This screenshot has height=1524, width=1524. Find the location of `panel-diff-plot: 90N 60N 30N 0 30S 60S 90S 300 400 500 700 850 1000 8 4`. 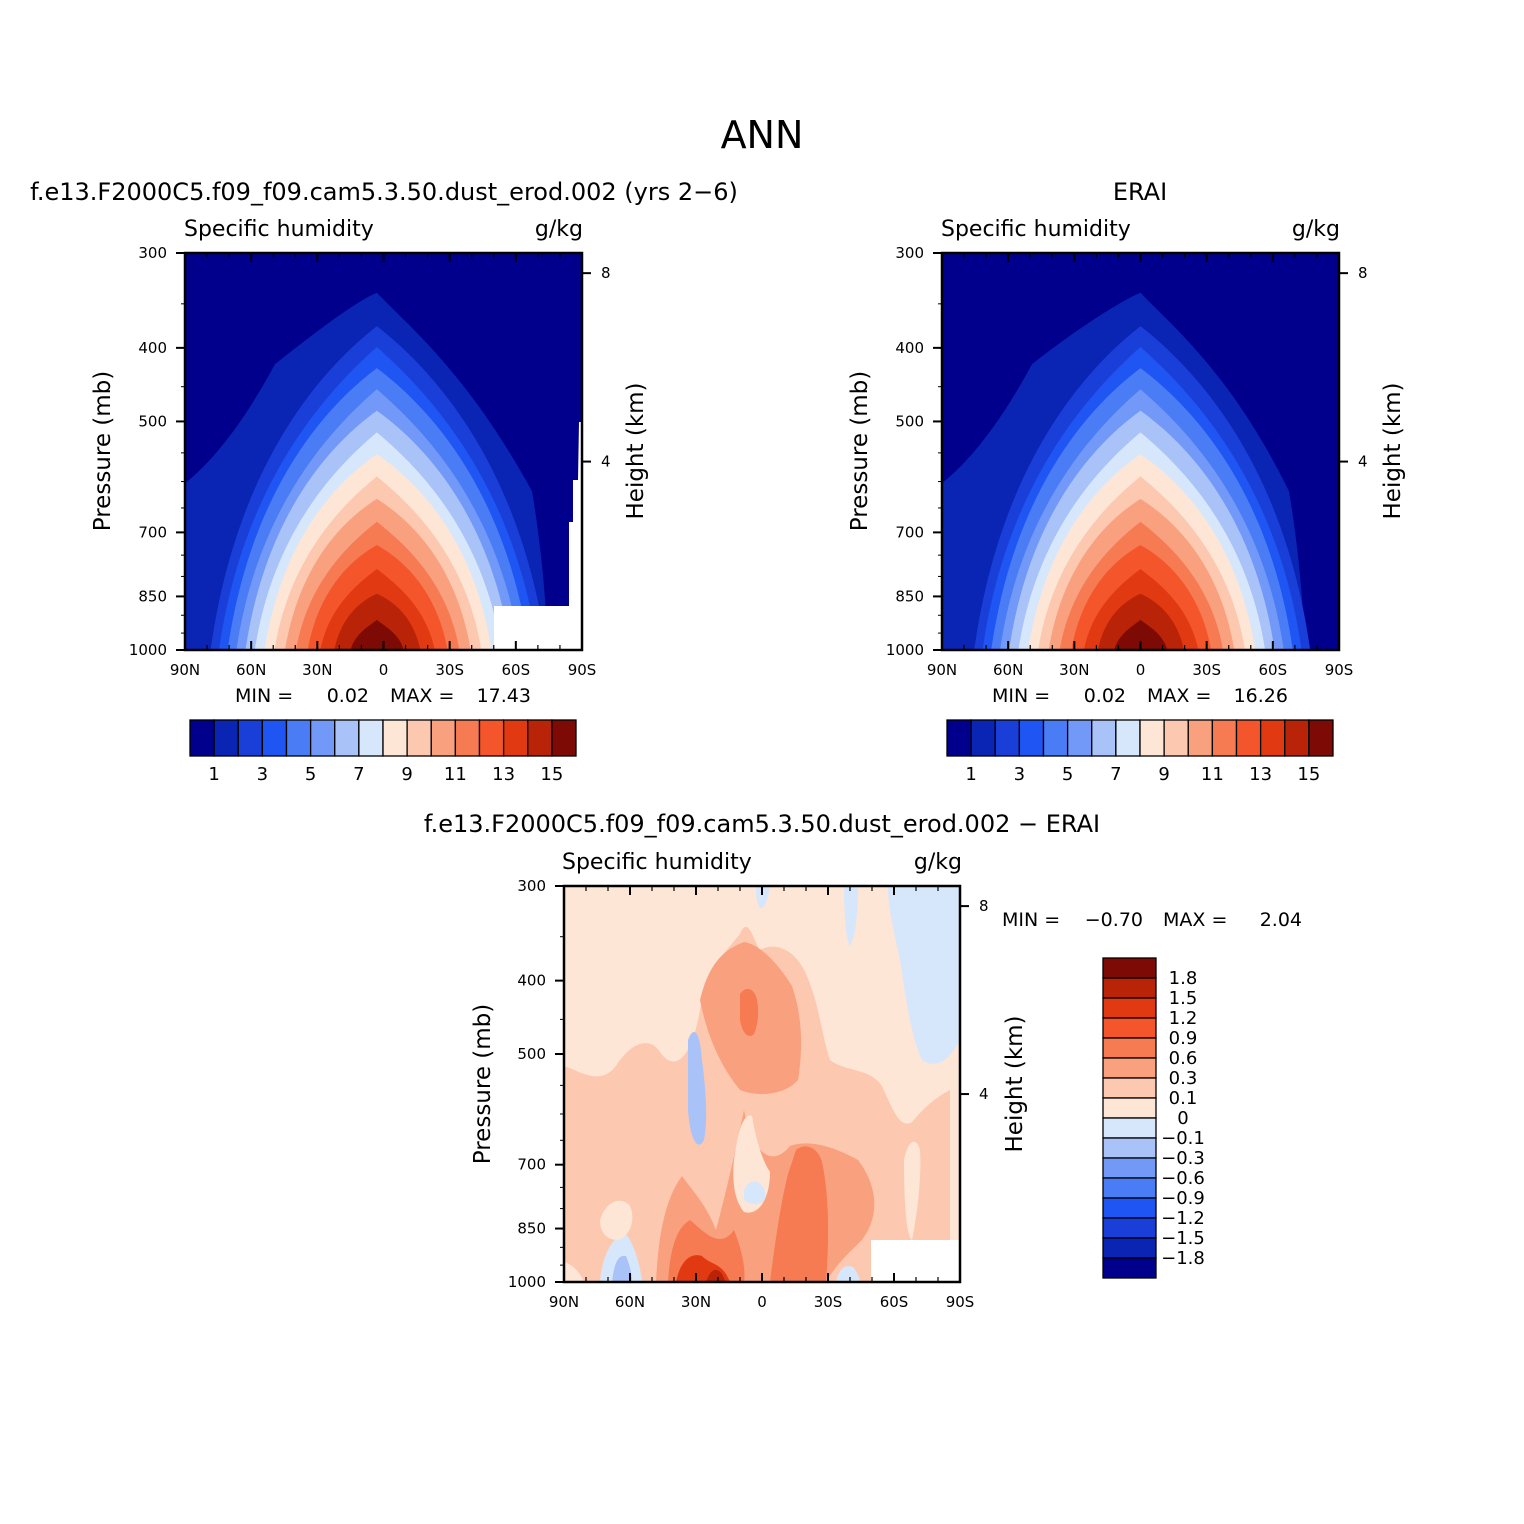

panel-diff-plot: 90N 60N 30N 0 30S 60S 90S 300 400 500 700 850 1000 8 4 is located at coordinates (748, 1094).